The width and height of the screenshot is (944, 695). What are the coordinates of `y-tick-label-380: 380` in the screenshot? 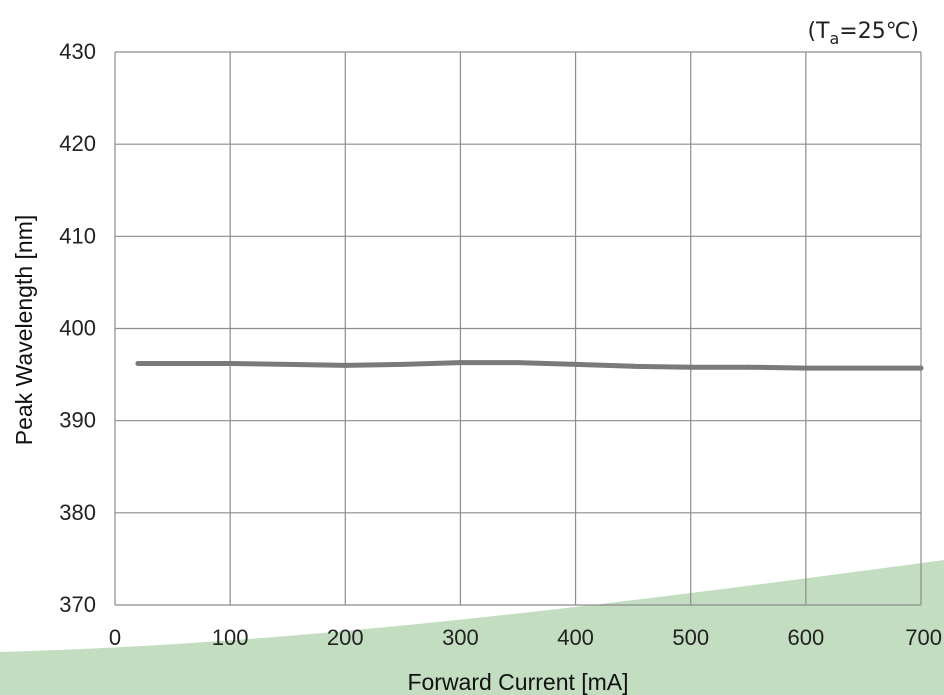 It's located at (77, 512).